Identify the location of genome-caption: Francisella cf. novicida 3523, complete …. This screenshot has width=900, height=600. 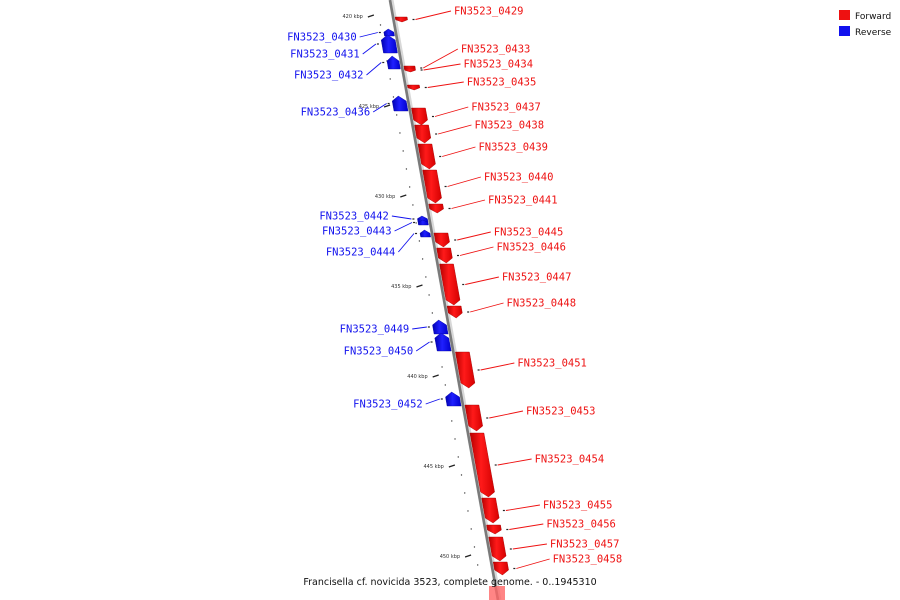
(450, 582).